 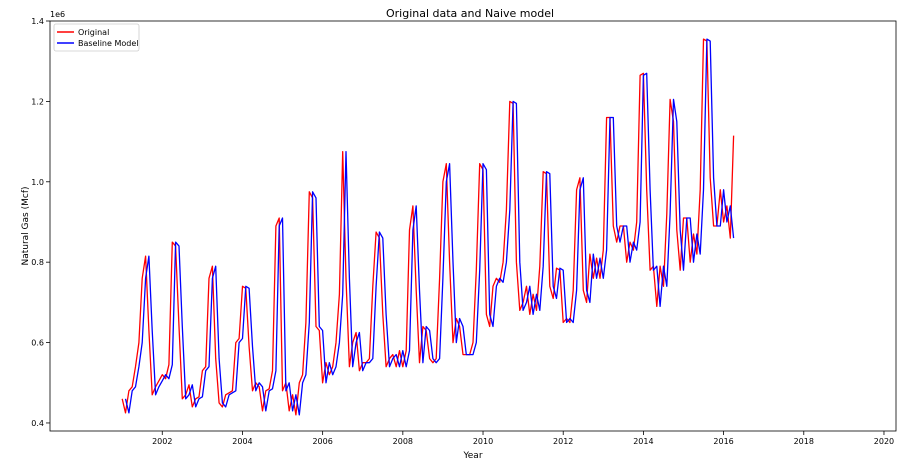 I want to click on x-tick-label: 2002, so click(x=162, y=441).